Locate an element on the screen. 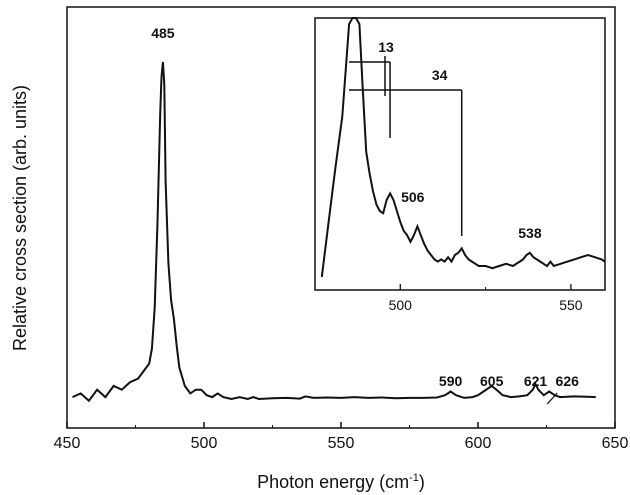 Image resolution: width=630 pixels, height=495 pixels. x-axis-title-end: ) is located at coordinates (422, 482).